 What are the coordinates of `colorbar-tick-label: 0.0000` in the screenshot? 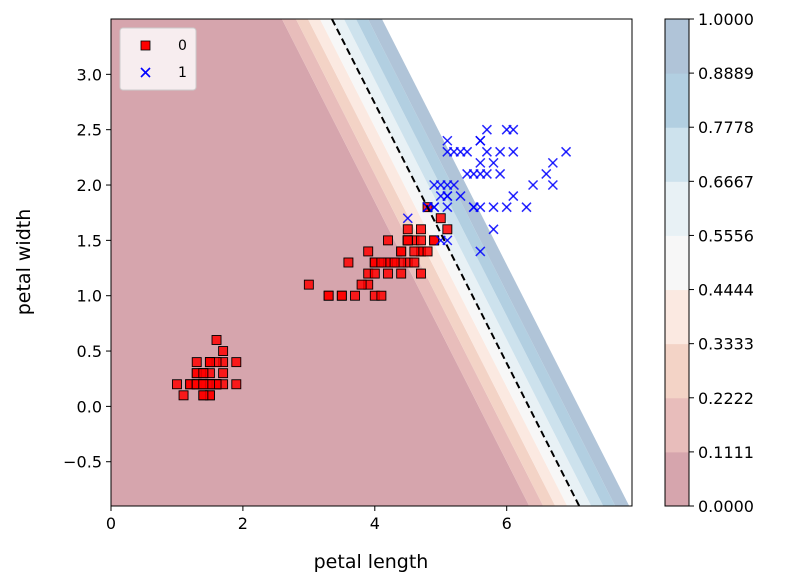 It's located at (726, 506).